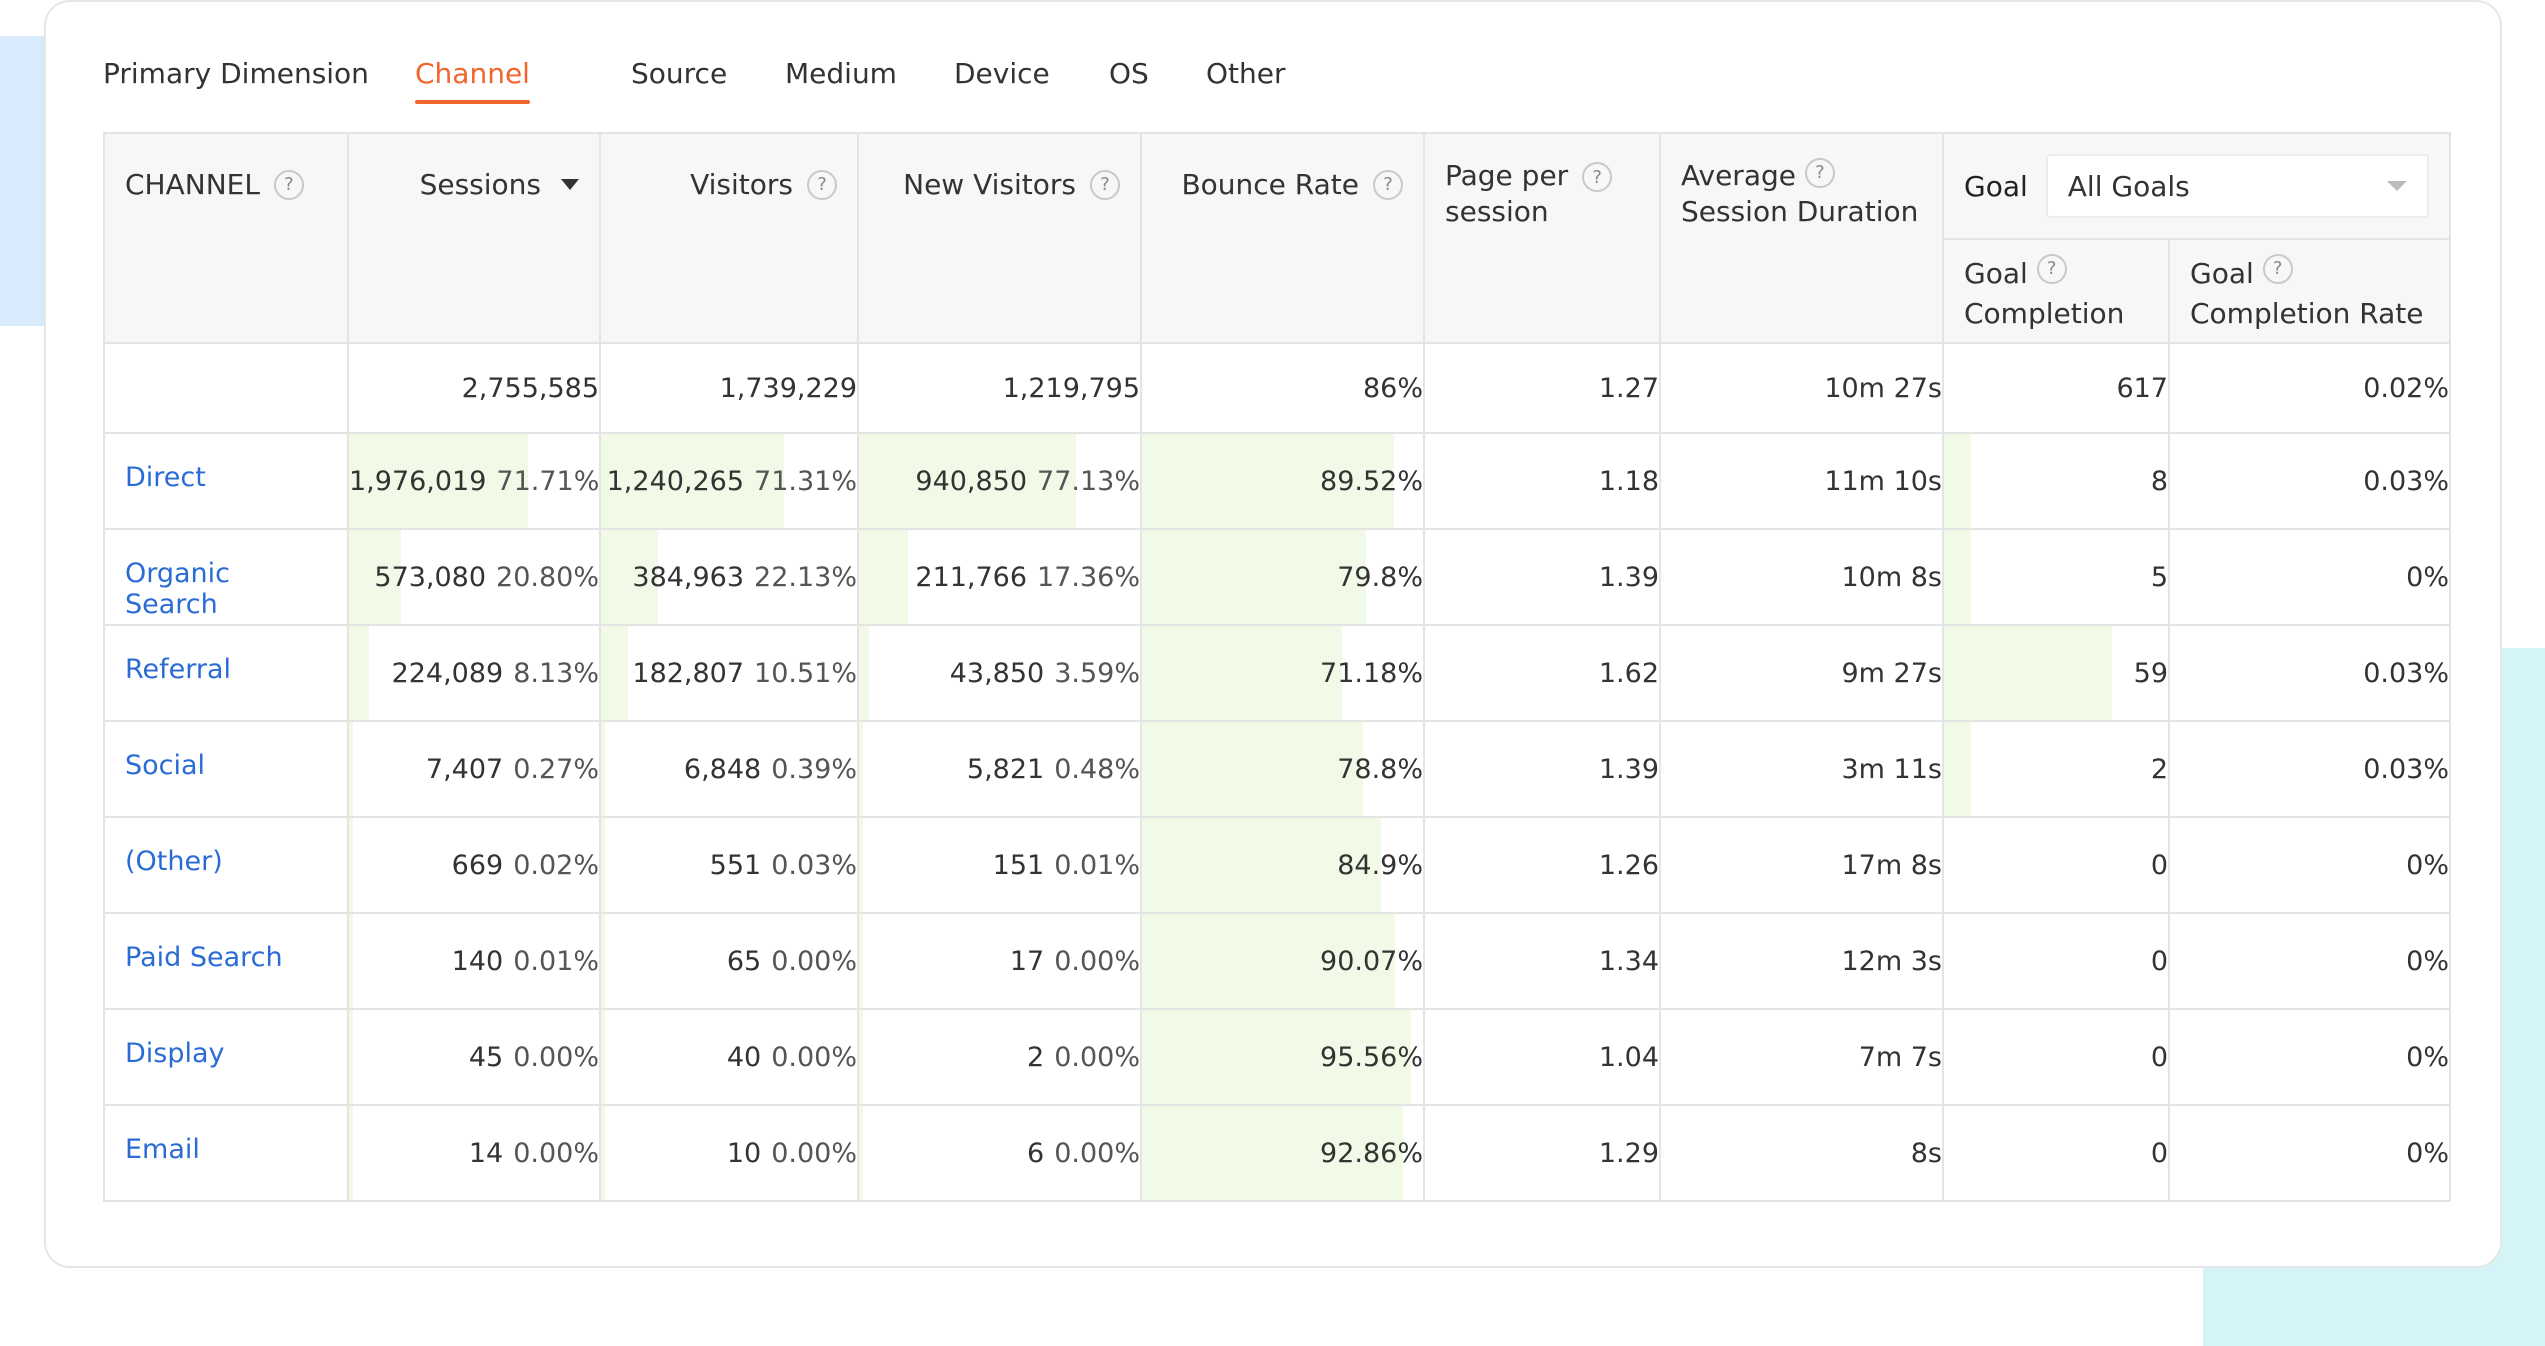 Image resolution: width=2545 pixels, height=1346 pixels. I want to click on bounce-rate-cell: 90.07%, so click(1282, 961).